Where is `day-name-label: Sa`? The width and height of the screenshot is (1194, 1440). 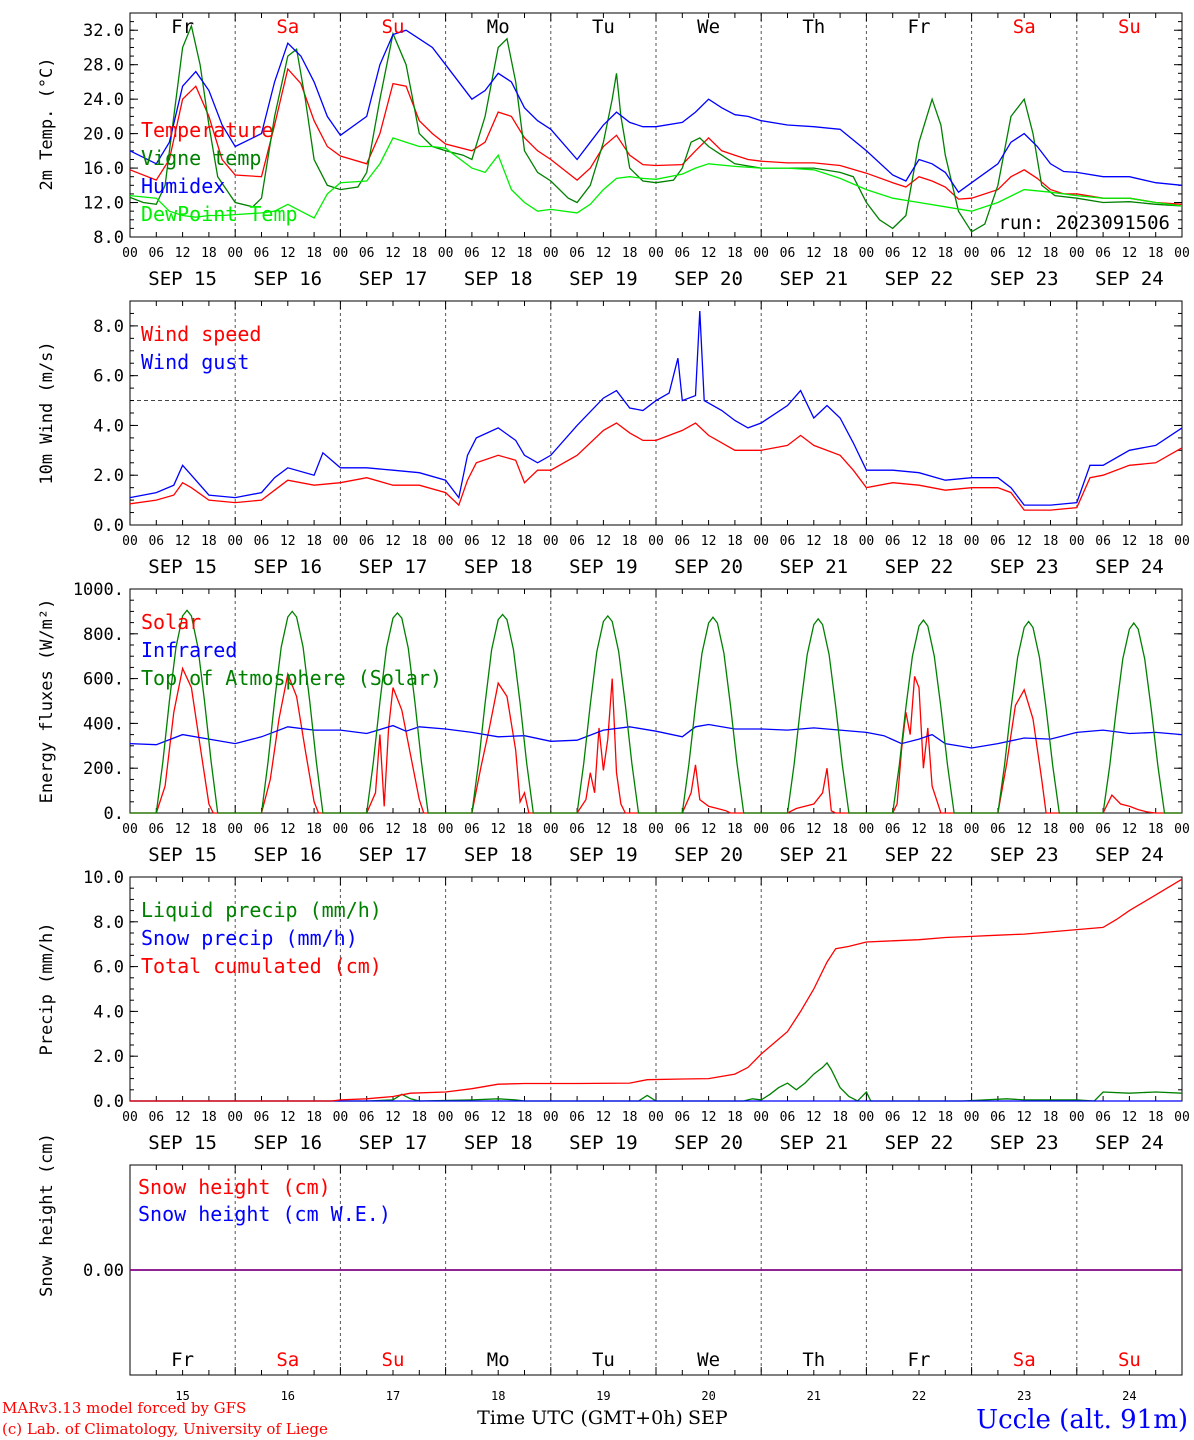 day-name-label: Sa is located at coordinates (287, 27).